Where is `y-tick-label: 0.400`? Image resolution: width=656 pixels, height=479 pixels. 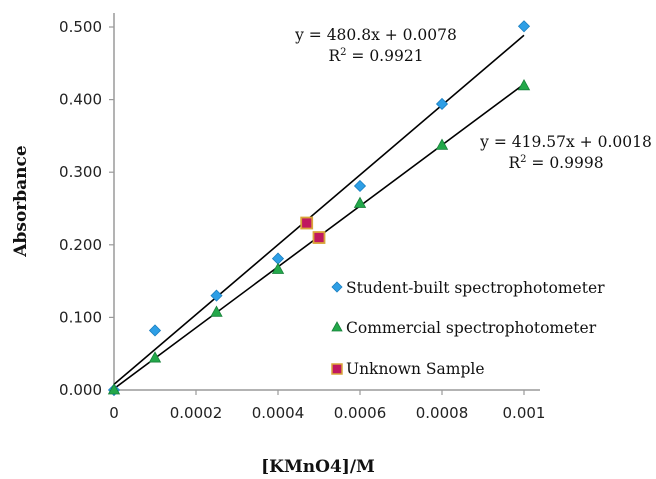
y-tick-label: 0.400 is located at coordinates (80, 100).